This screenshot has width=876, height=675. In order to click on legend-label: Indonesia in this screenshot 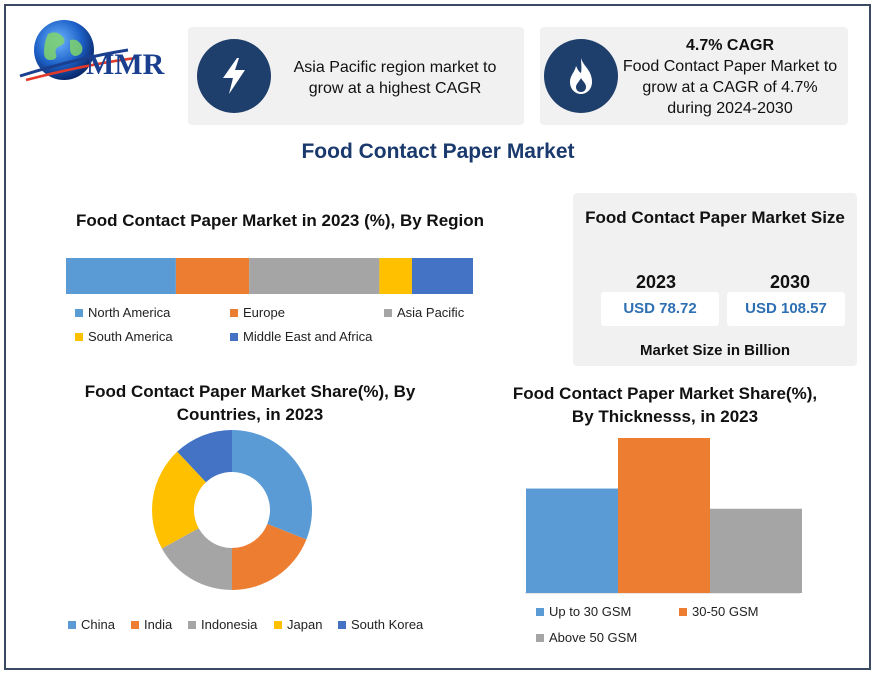, I will do `click(229, 624)`.